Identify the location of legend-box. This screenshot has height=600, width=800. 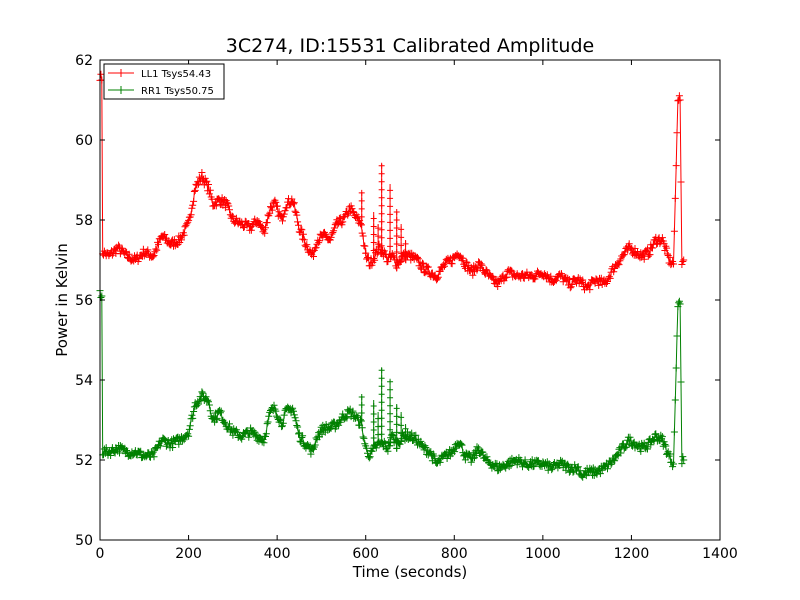
(164, 81).